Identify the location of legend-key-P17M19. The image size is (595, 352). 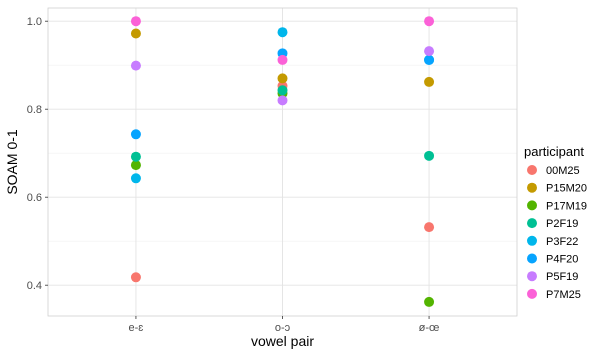
(532, 205).